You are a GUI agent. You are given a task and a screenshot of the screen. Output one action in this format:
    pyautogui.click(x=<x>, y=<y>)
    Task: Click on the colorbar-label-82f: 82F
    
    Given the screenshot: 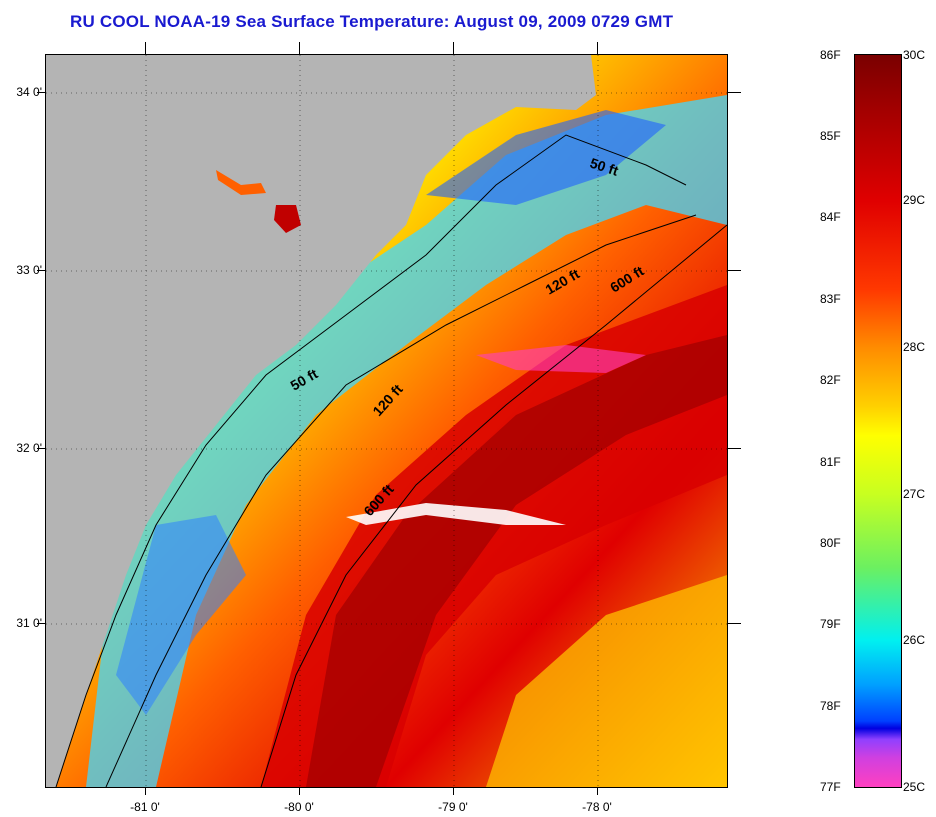 What is the action you would take?
    pyautogui.click(x=830, y=380)
    